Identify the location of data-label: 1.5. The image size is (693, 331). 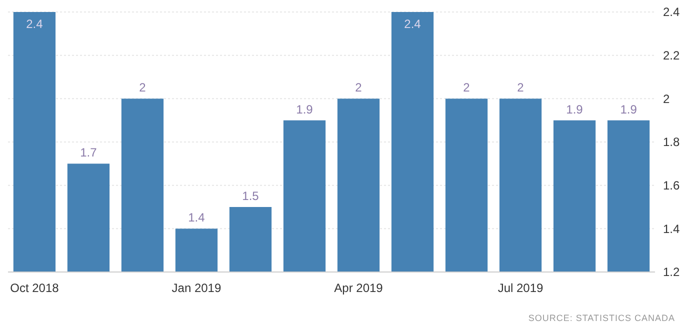
(251, 196).